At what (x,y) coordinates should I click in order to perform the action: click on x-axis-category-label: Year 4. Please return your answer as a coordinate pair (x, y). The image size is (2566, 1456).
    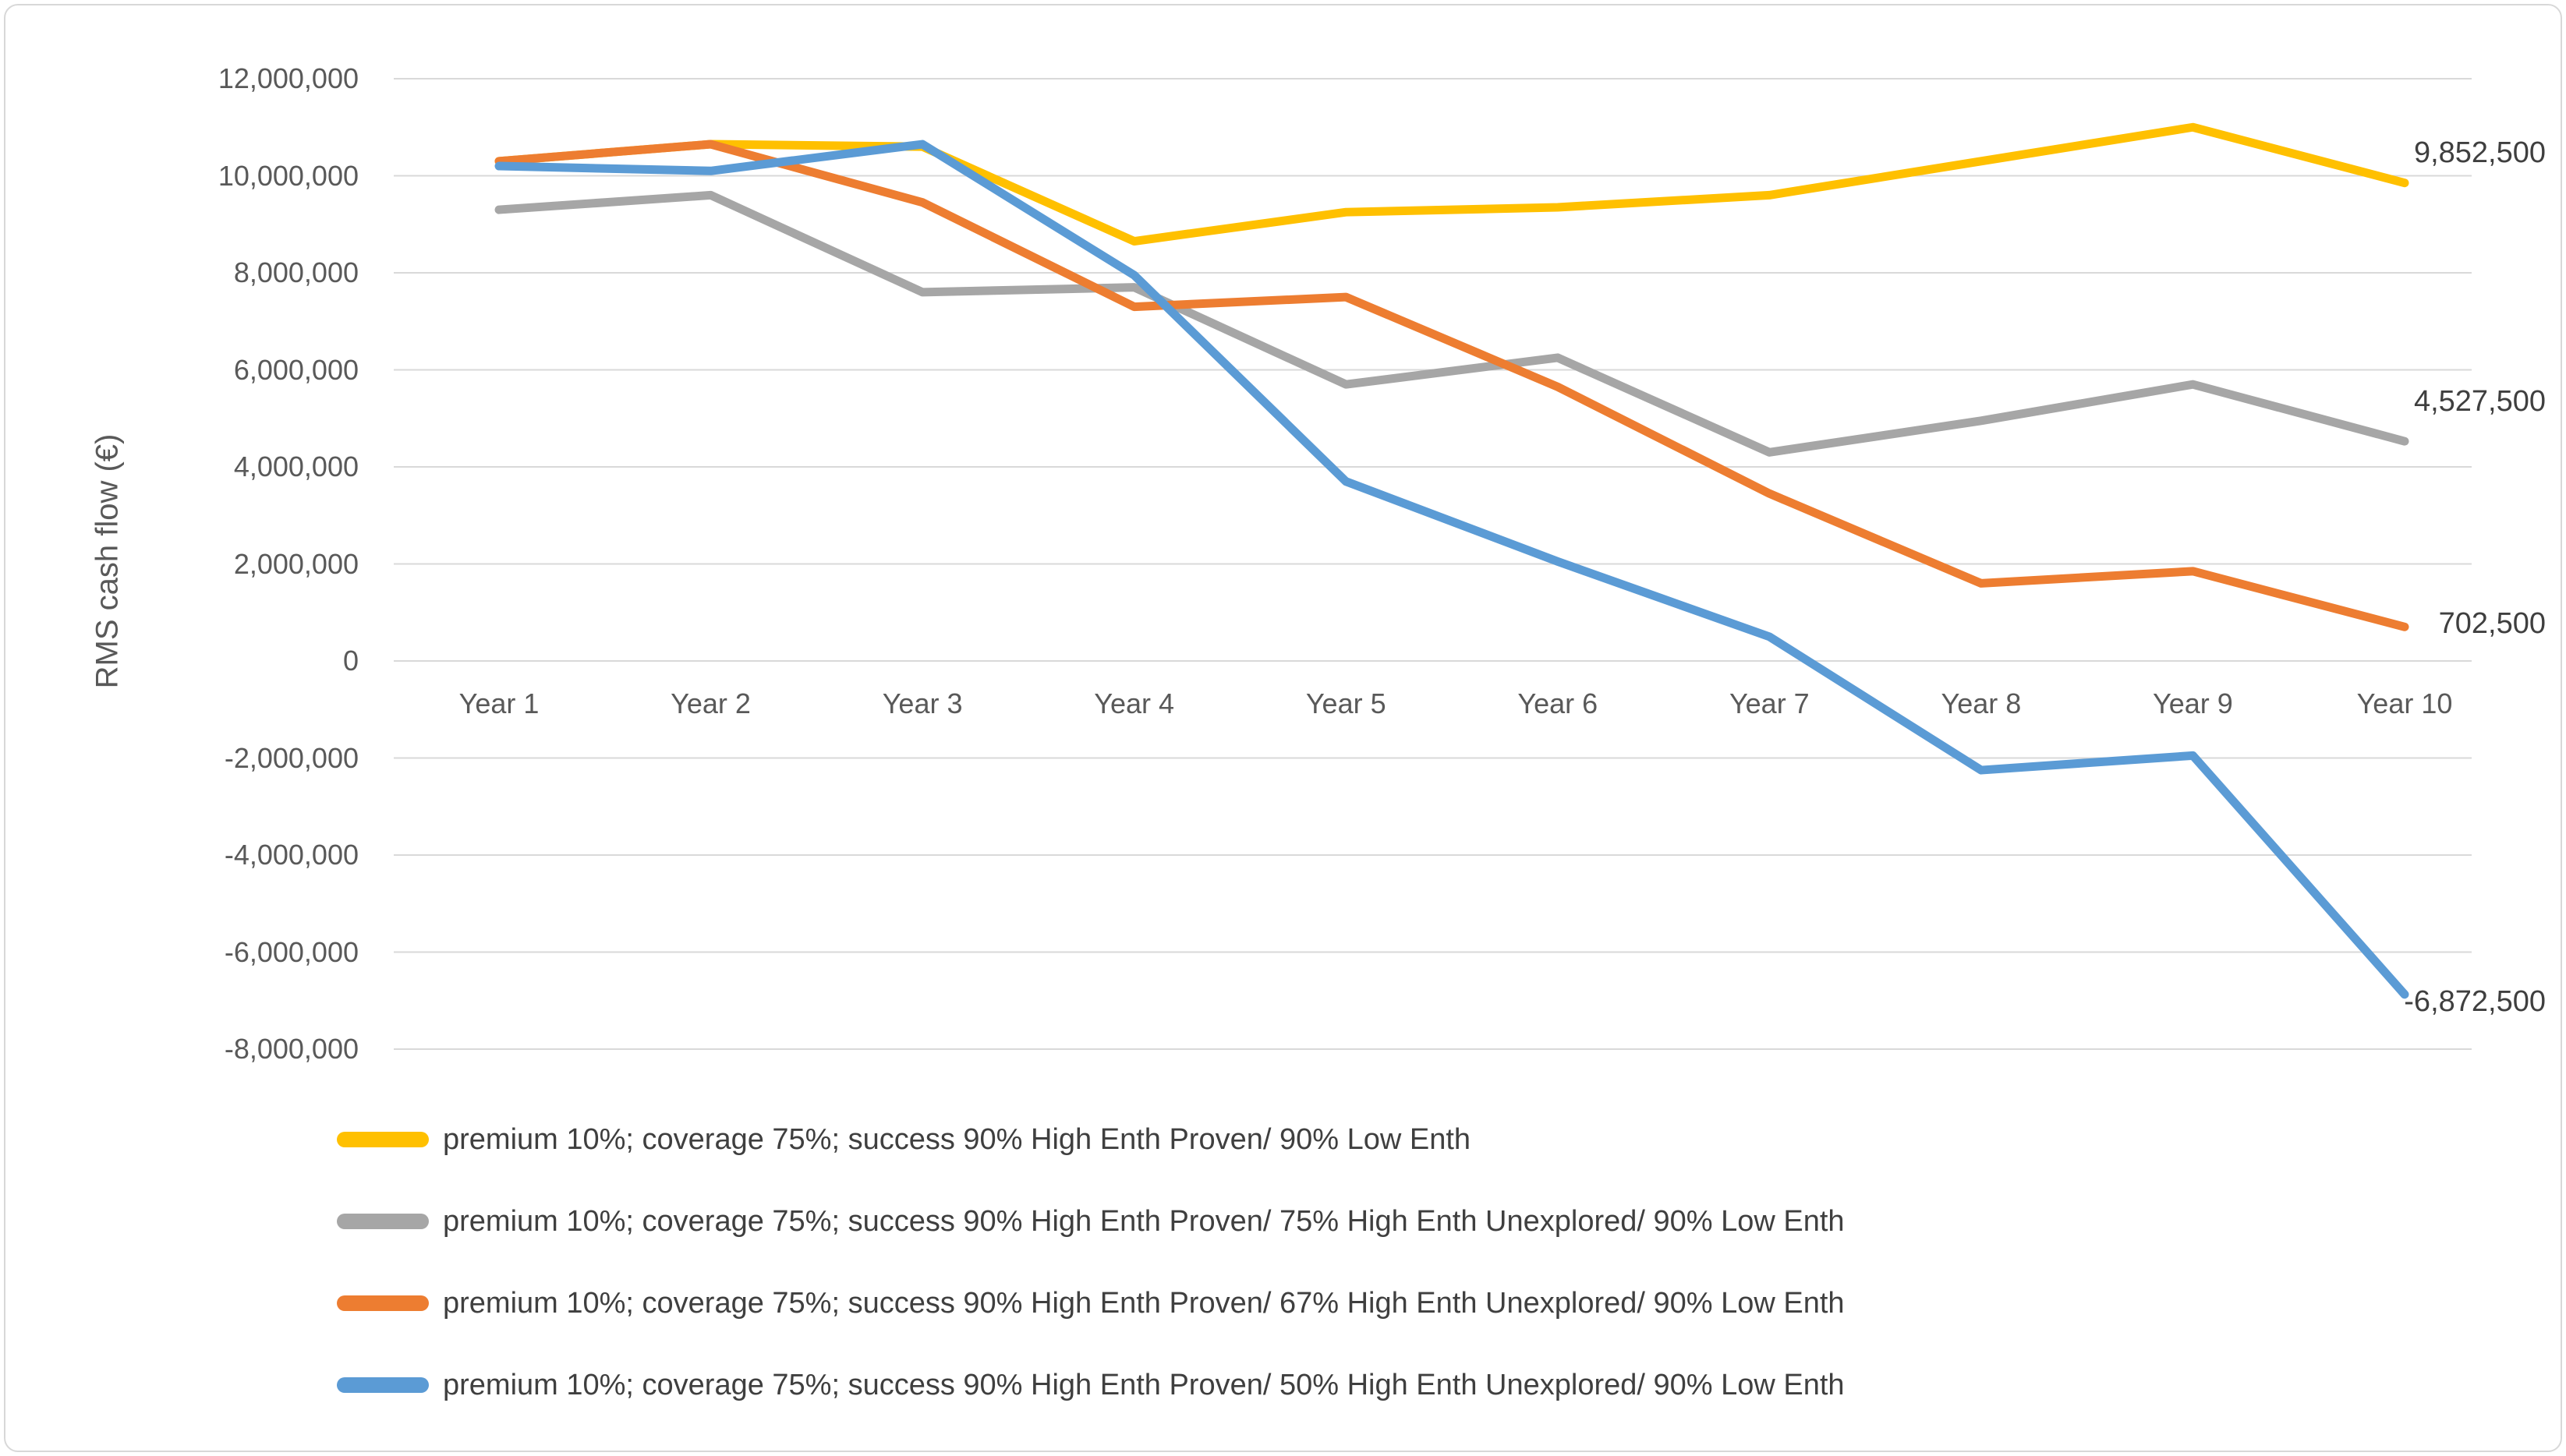
    Looking at the image, I should click on (1134, 703).